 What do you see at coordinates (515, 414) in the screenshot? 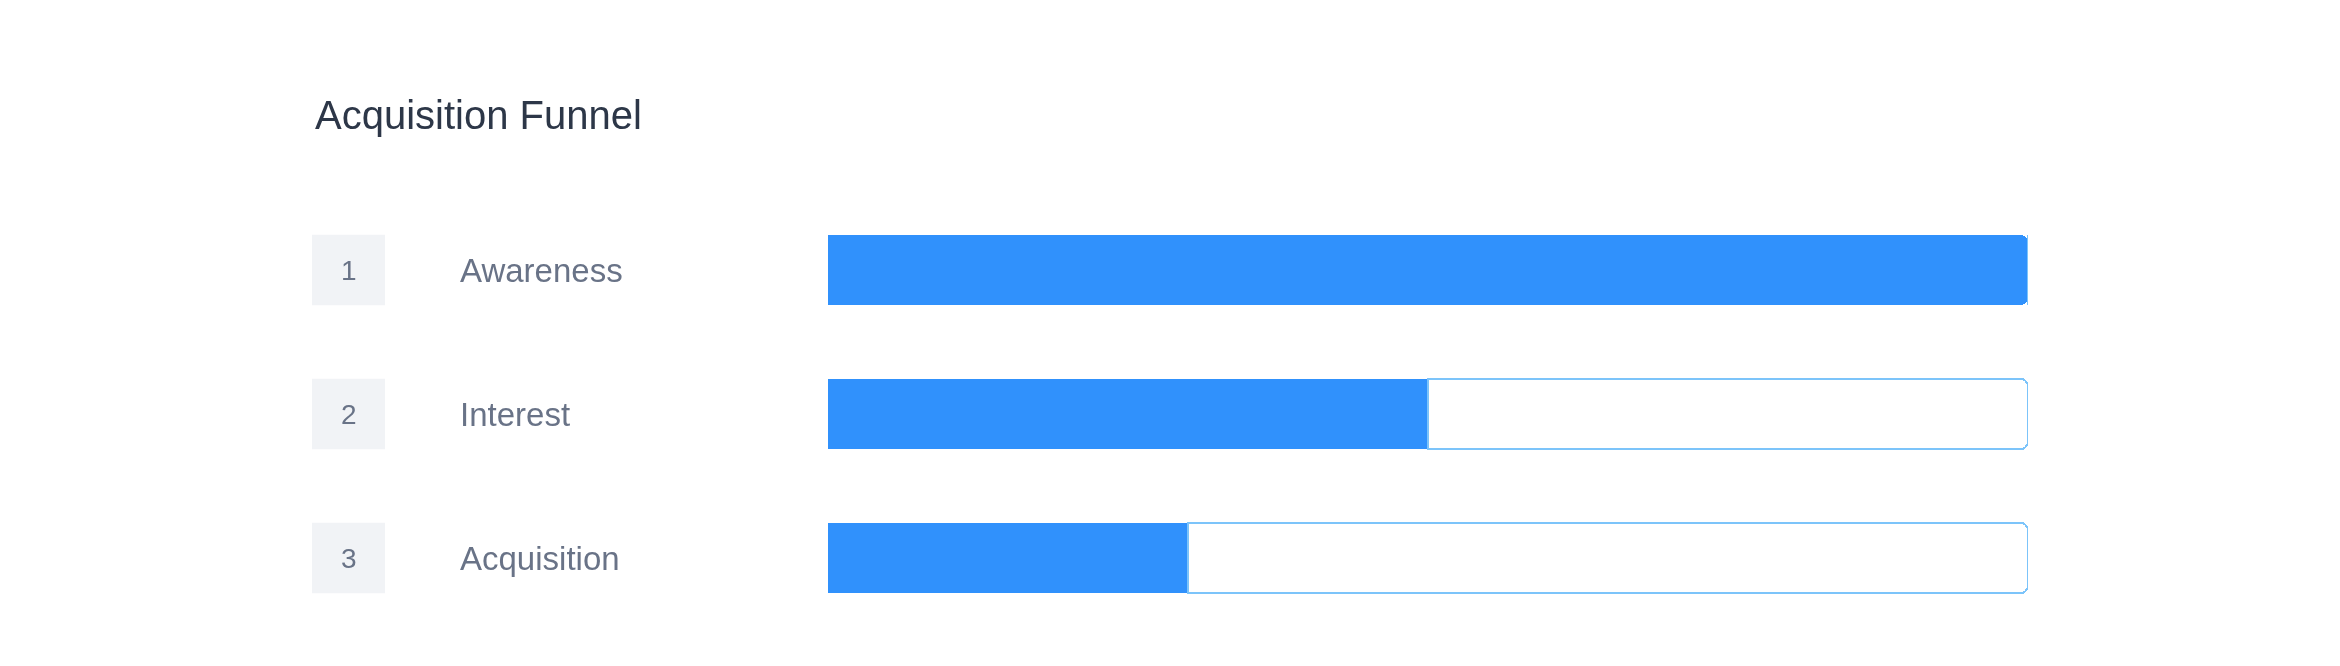
I see `y-tick-label: Interest` at bounding box center [515, 414].